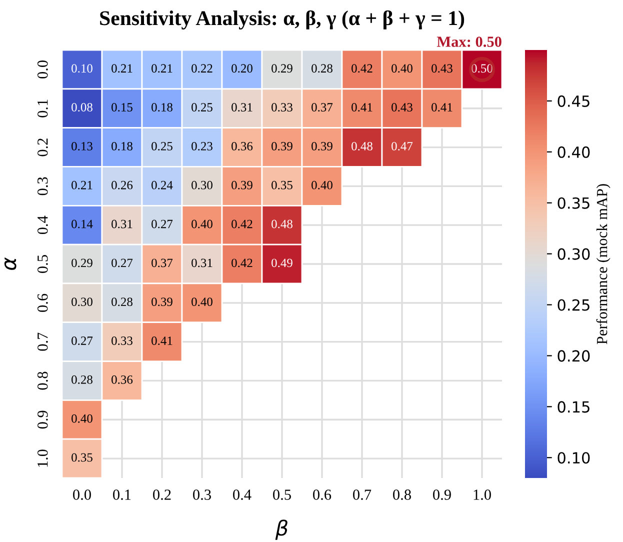 The height and width of the screenshot is (542, 623). Describe the element at coordinates (574, 305) in the screenshot. I see `color-bar-label: 0.25` at that location.